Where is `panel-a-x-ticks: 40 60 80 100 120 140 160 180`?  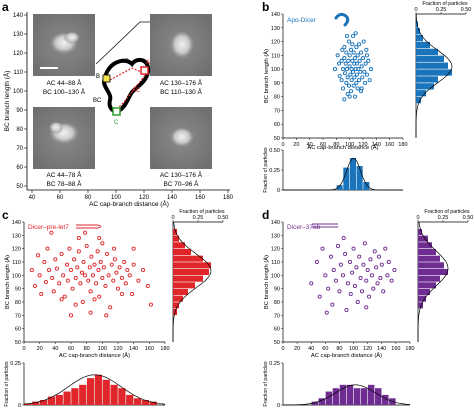 panel-a-x-ticks: 40 60 80 100 120 140 160 180 is located at coordinates (131, 195).